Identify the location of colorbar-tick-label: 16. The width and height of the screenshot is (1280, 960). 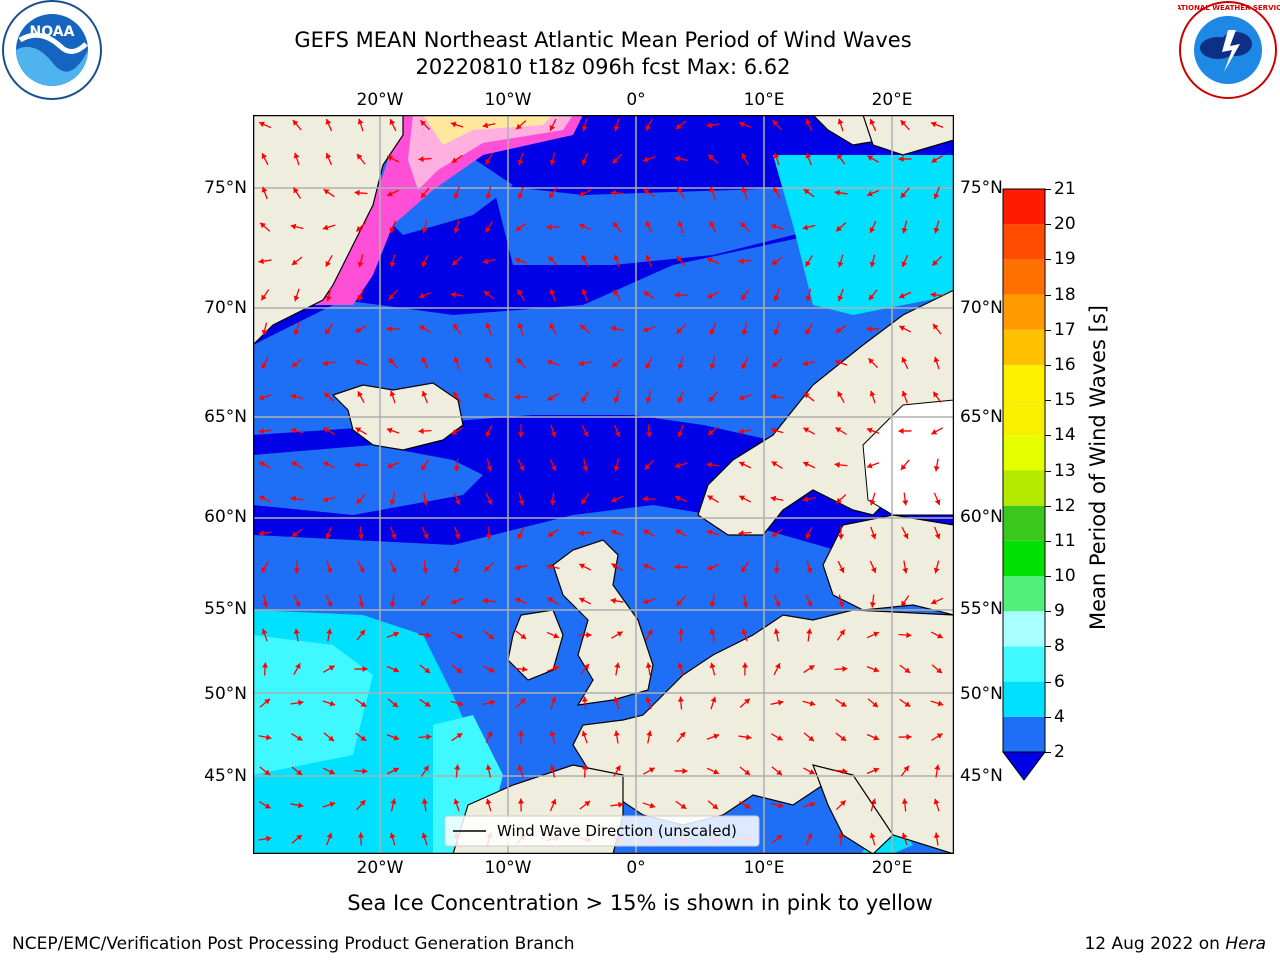
(1065, 364).